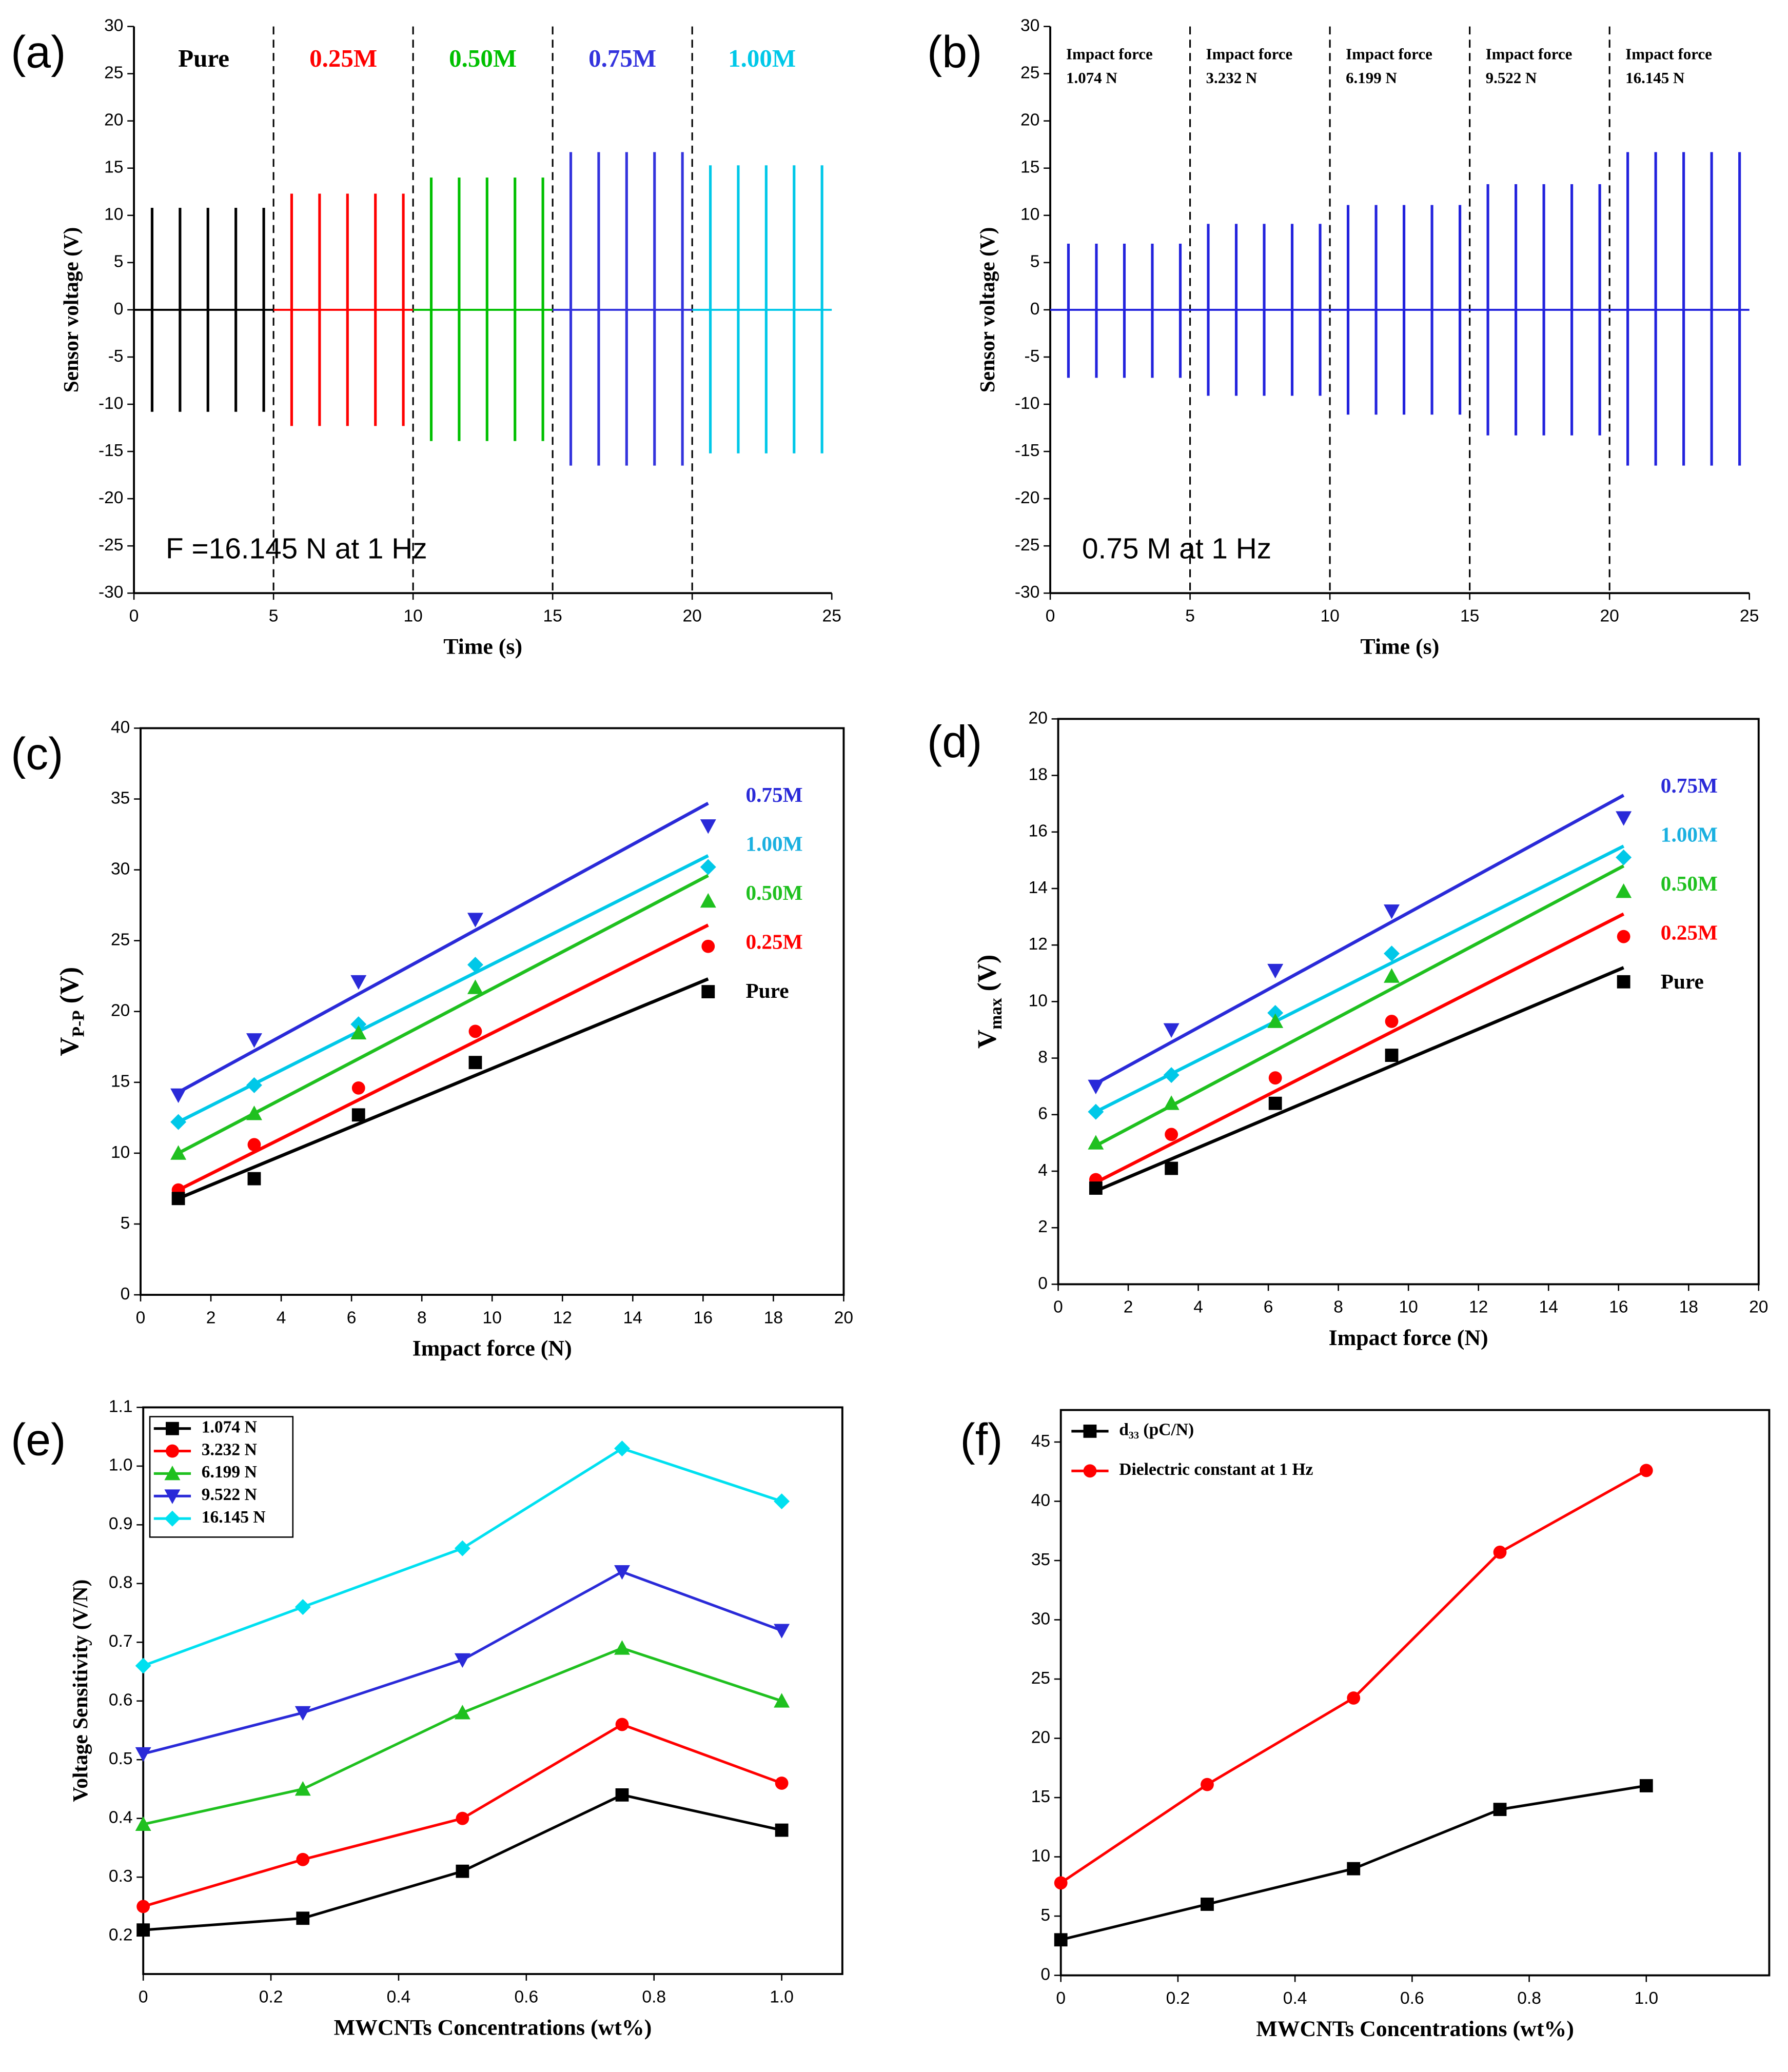 This screenshot has height=2072, width=1788. I want to click on x-tick-label: 10, so click(1408, 1307).